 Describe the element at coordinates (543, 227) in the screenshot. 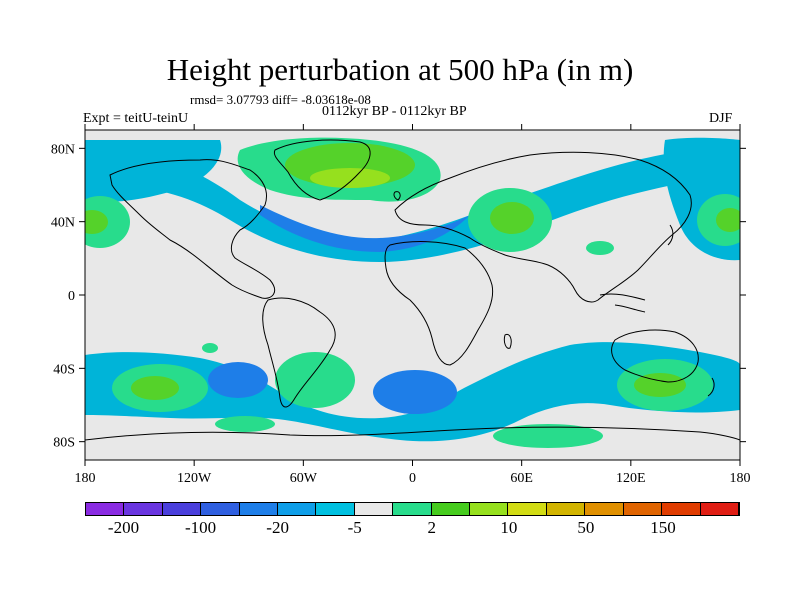

I see `eurasia-coast` at that location.